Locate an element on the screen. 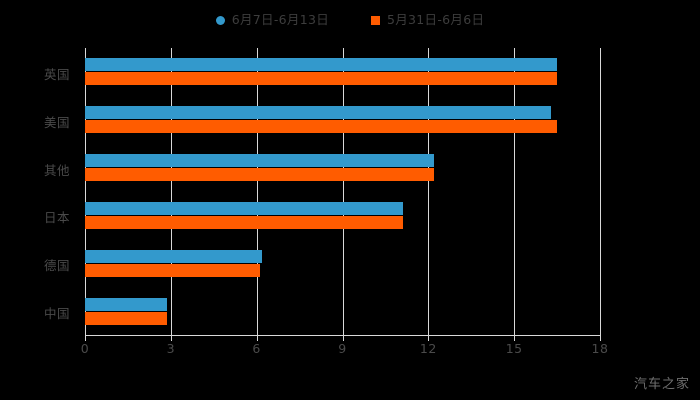 This screenshot has width=700, height=400. y-axis-label: 美国 is located at coordinates (56, 122).